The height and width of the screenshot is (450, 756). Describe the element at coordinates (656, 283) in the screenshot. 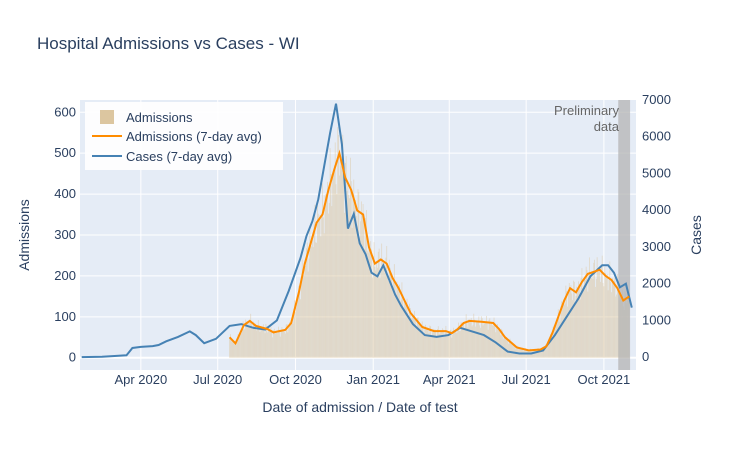

I see `y-right-tick-label: 2000` at that location.